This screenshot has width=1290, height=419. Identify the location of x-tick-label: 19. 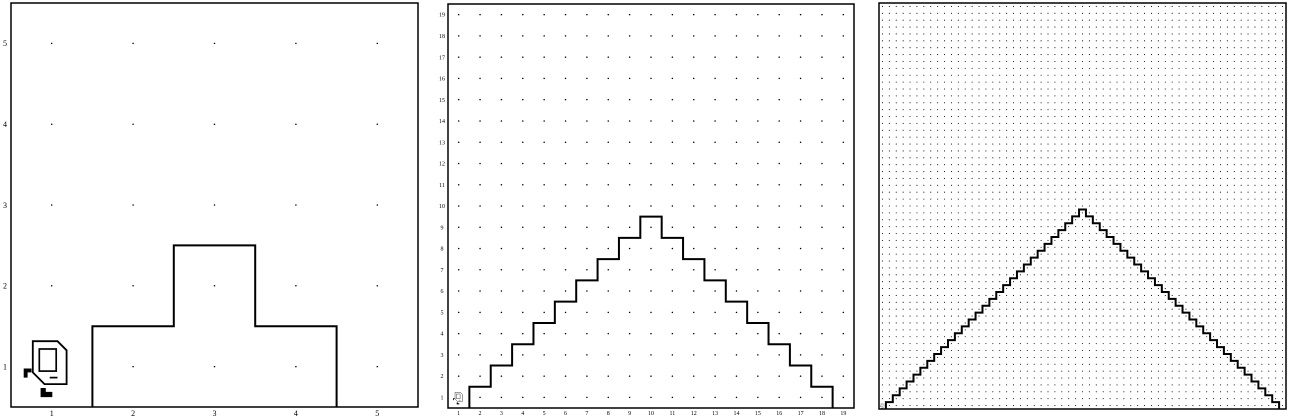
(843, 414).